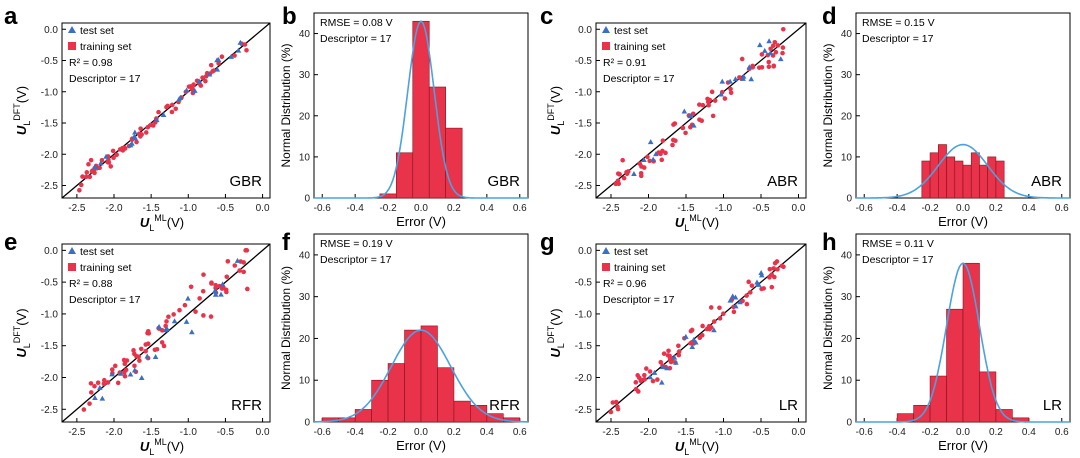 The height and width of the screenshot is (458, 1080). What do you see at coordinates (828, 105) in the screenshot?
I see `y-axis-label: Normal Distribution (%)` at bounding box center [828, 105].